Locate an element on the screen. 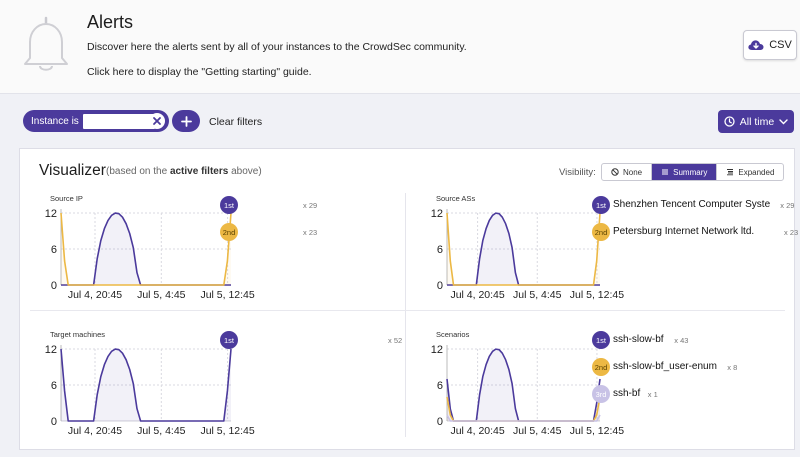  chevron-down-icon is located at coordinates (783, 121).